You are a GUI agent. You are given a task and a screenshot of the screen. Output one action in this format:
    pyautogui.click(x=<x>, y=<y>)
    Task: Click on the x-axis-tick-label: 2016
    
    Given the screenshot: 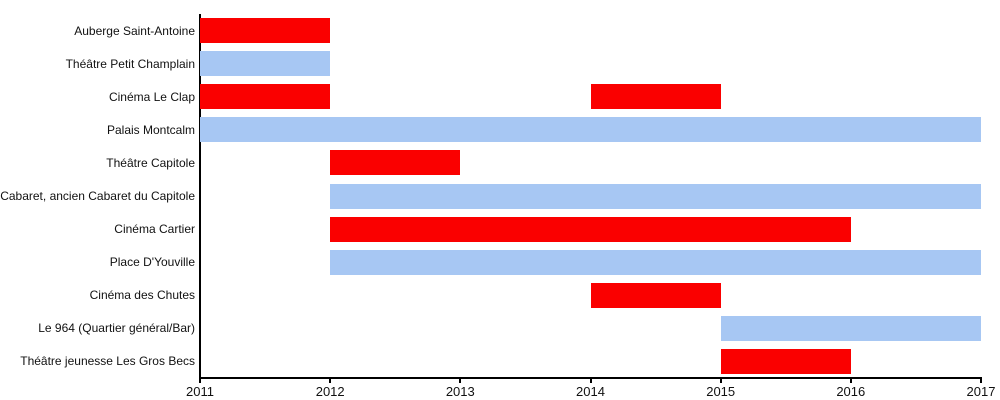 What is the action you would take?
    pyautogui.click(x=851, y=391)
    